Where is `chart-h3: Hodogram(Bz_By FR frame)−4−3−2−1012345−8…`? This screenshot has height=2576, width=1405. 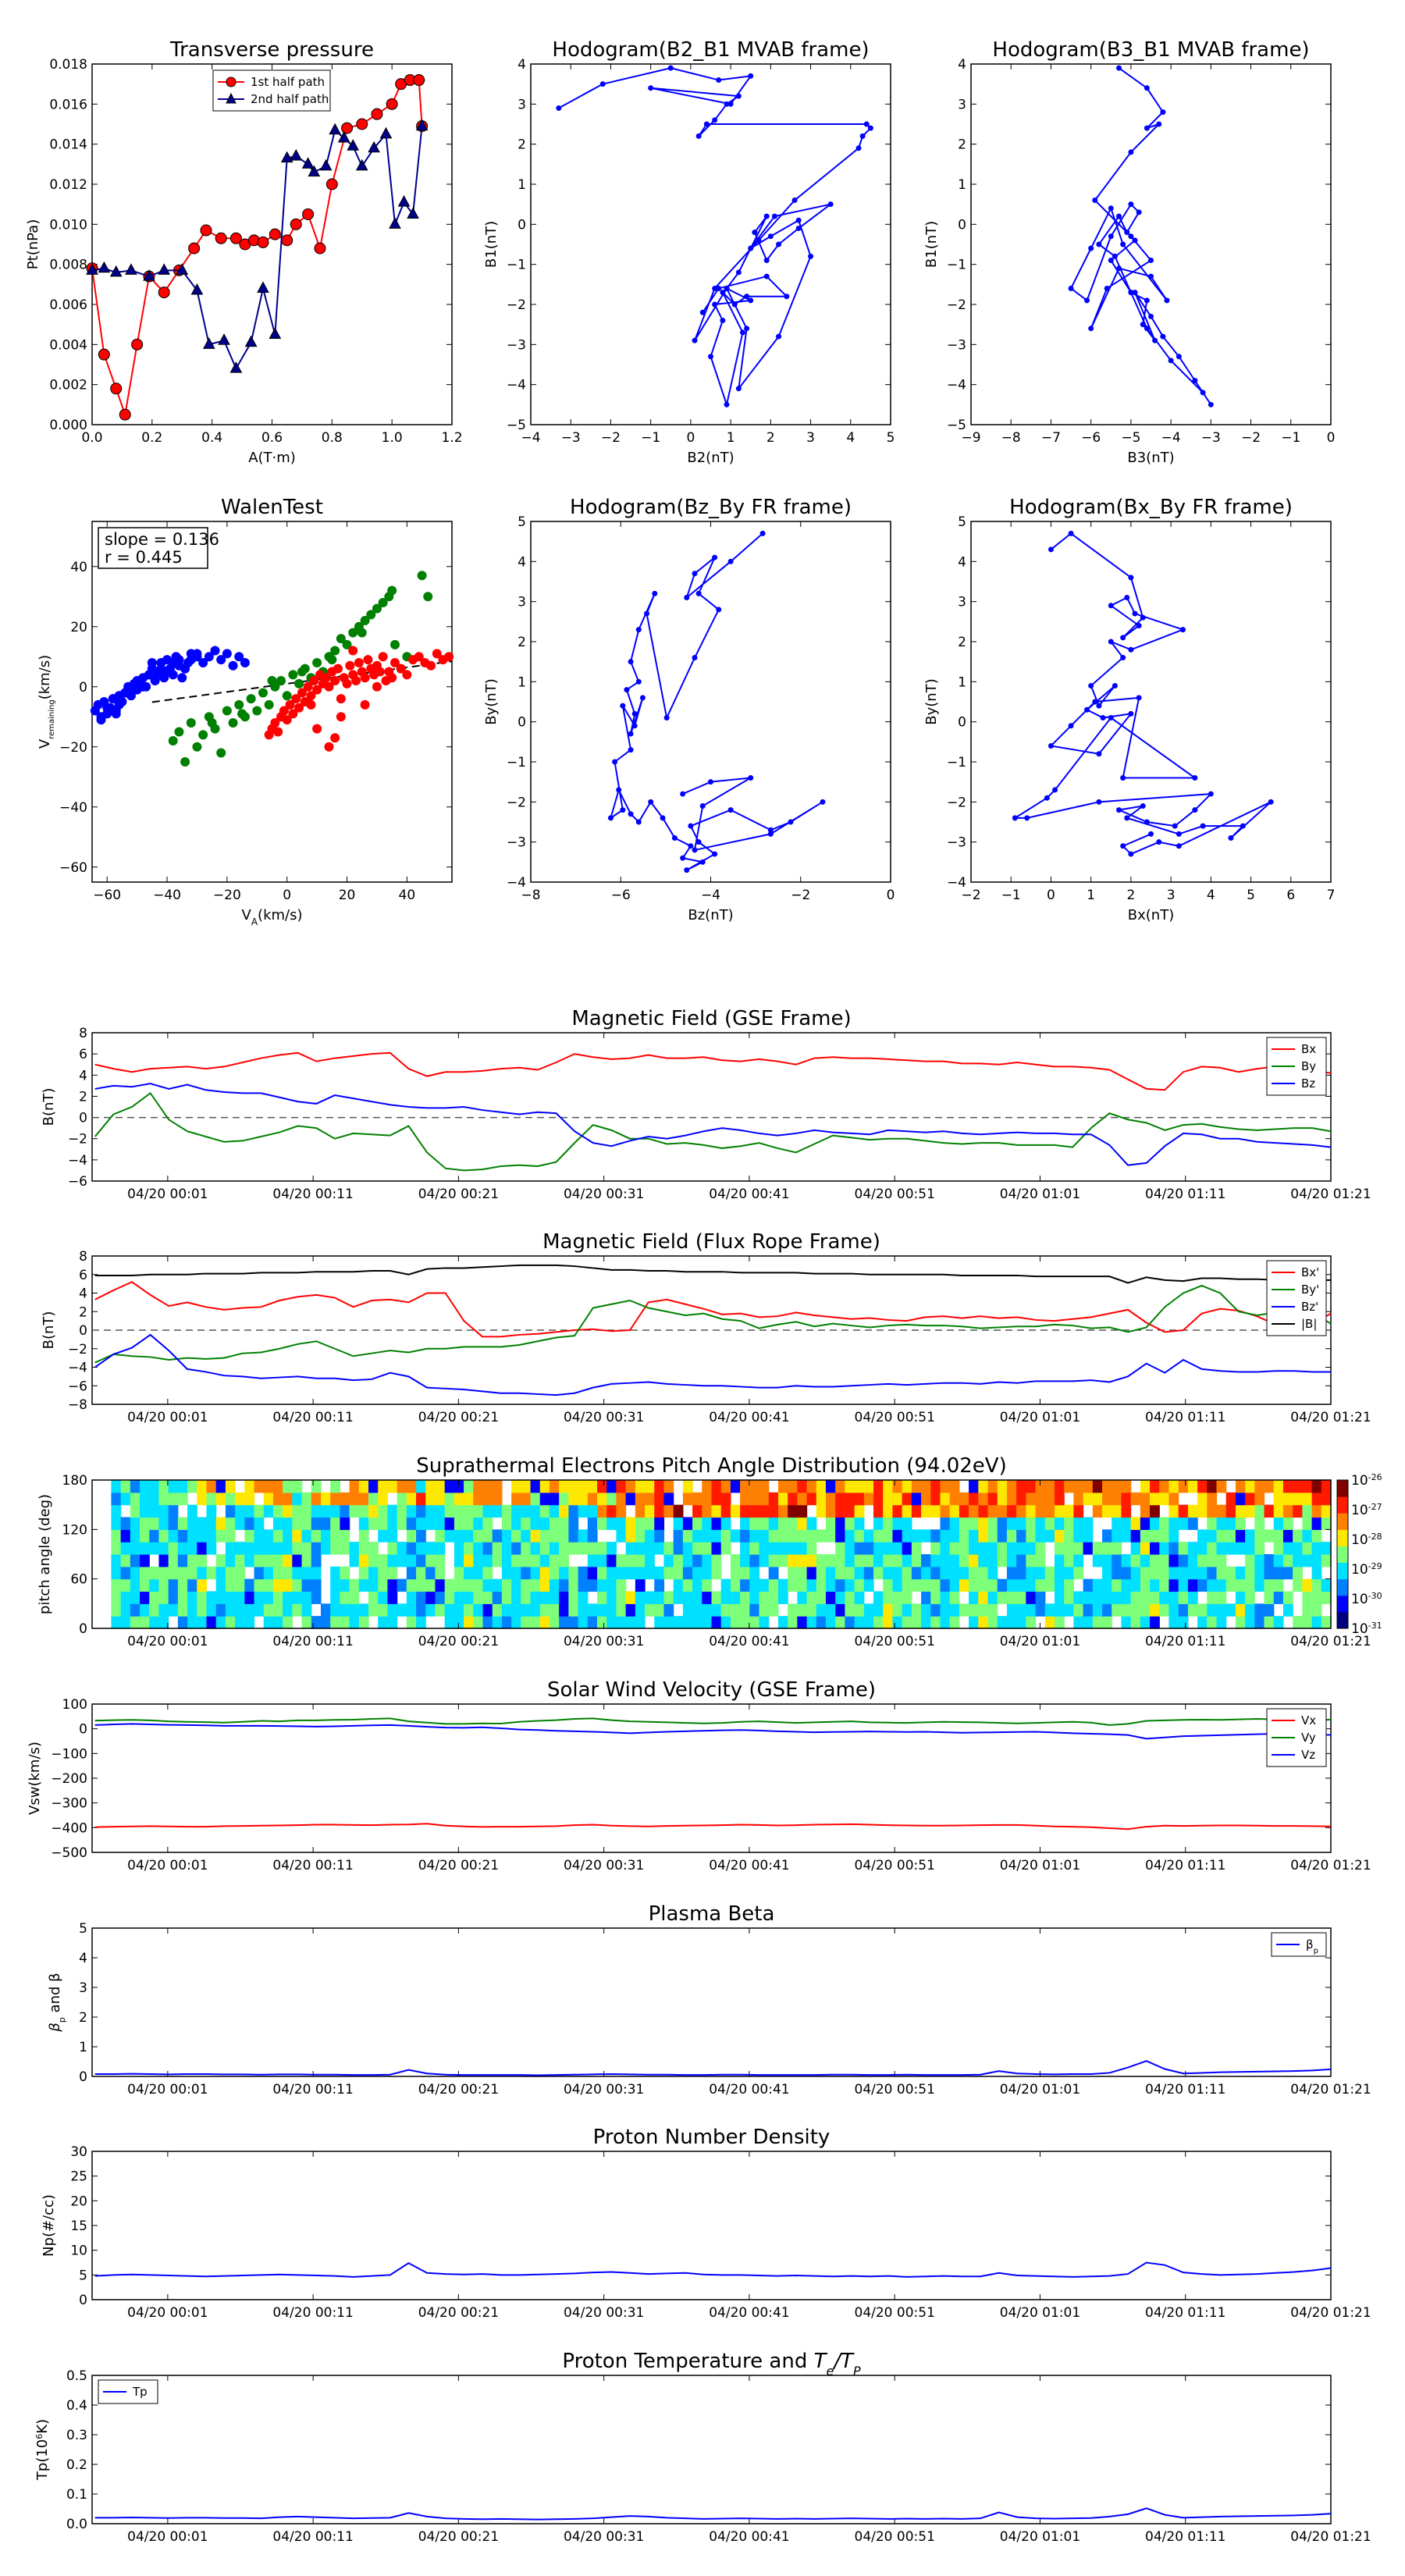
chart-h3: Hodogram(Bz_By FR frame)−4−3−2−1012345−8… is located at coordinates (689, 709).